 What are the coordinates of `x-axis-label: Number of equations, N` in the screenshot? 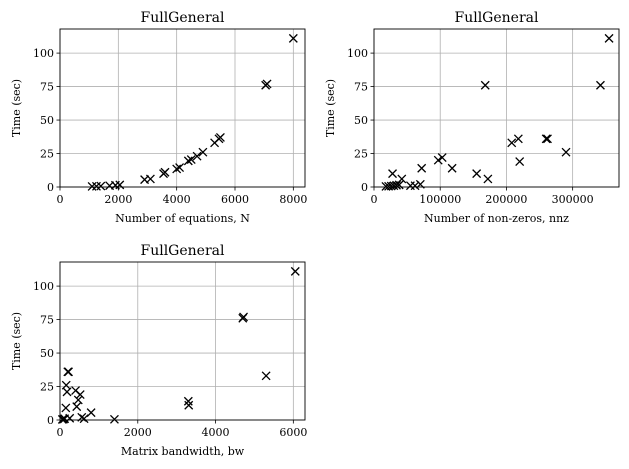 It's located at (182, 218).